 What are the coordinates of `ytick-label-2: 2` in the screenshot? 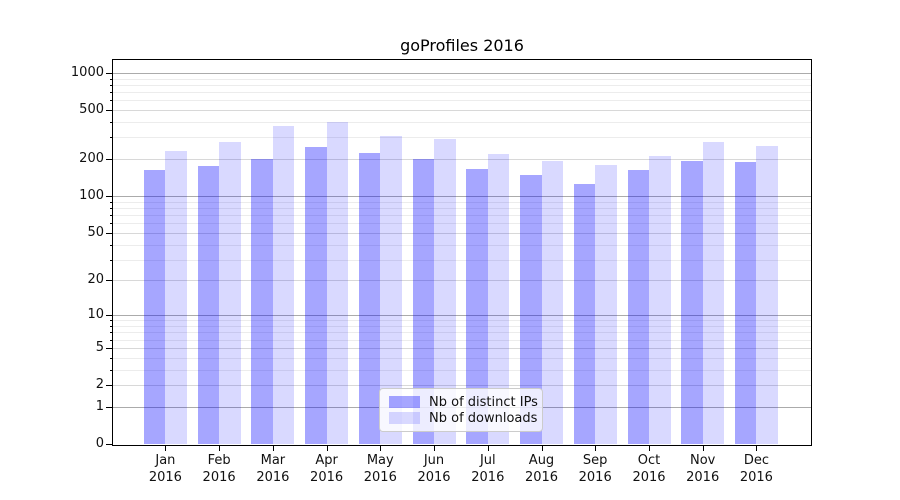 It's located at (99, 384).